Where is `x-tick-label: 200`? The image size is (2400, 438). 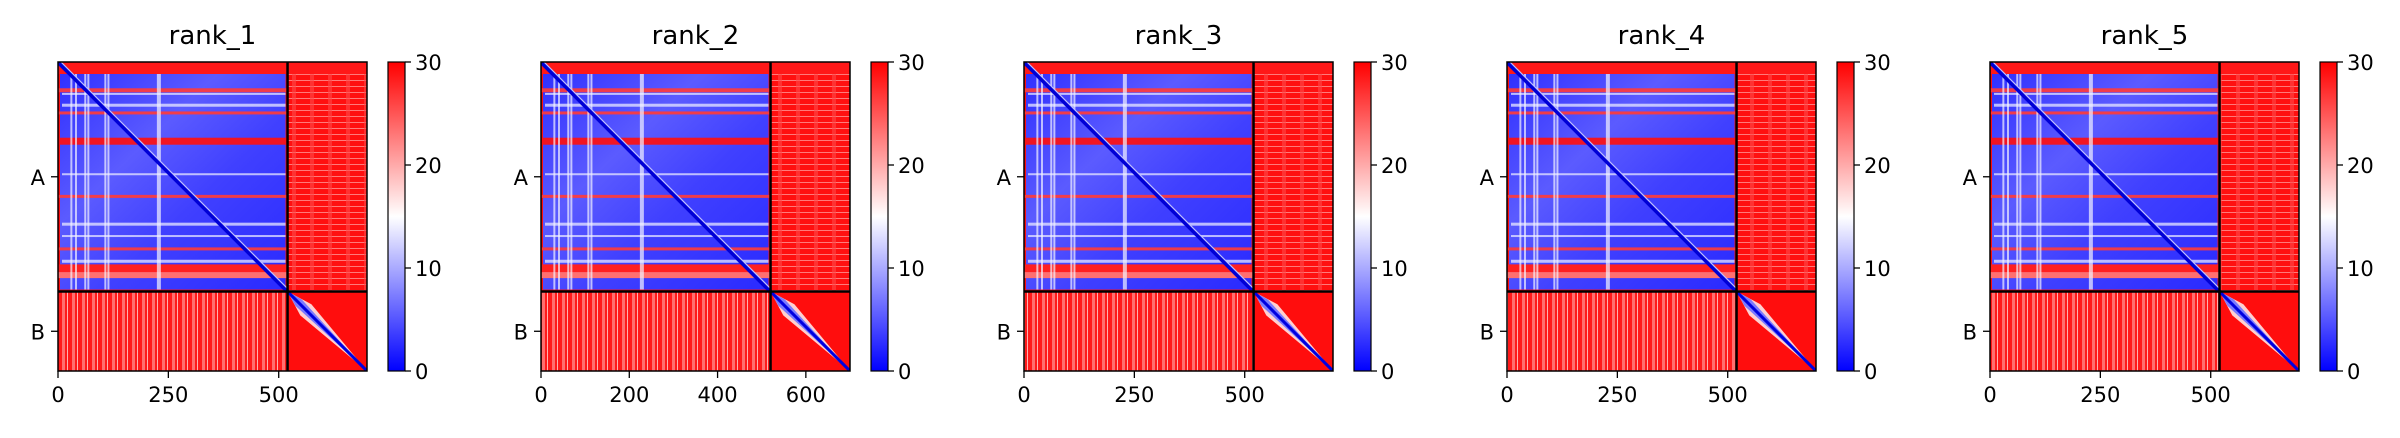 x-tick-label: 200 is located at coordinates (629, 395).